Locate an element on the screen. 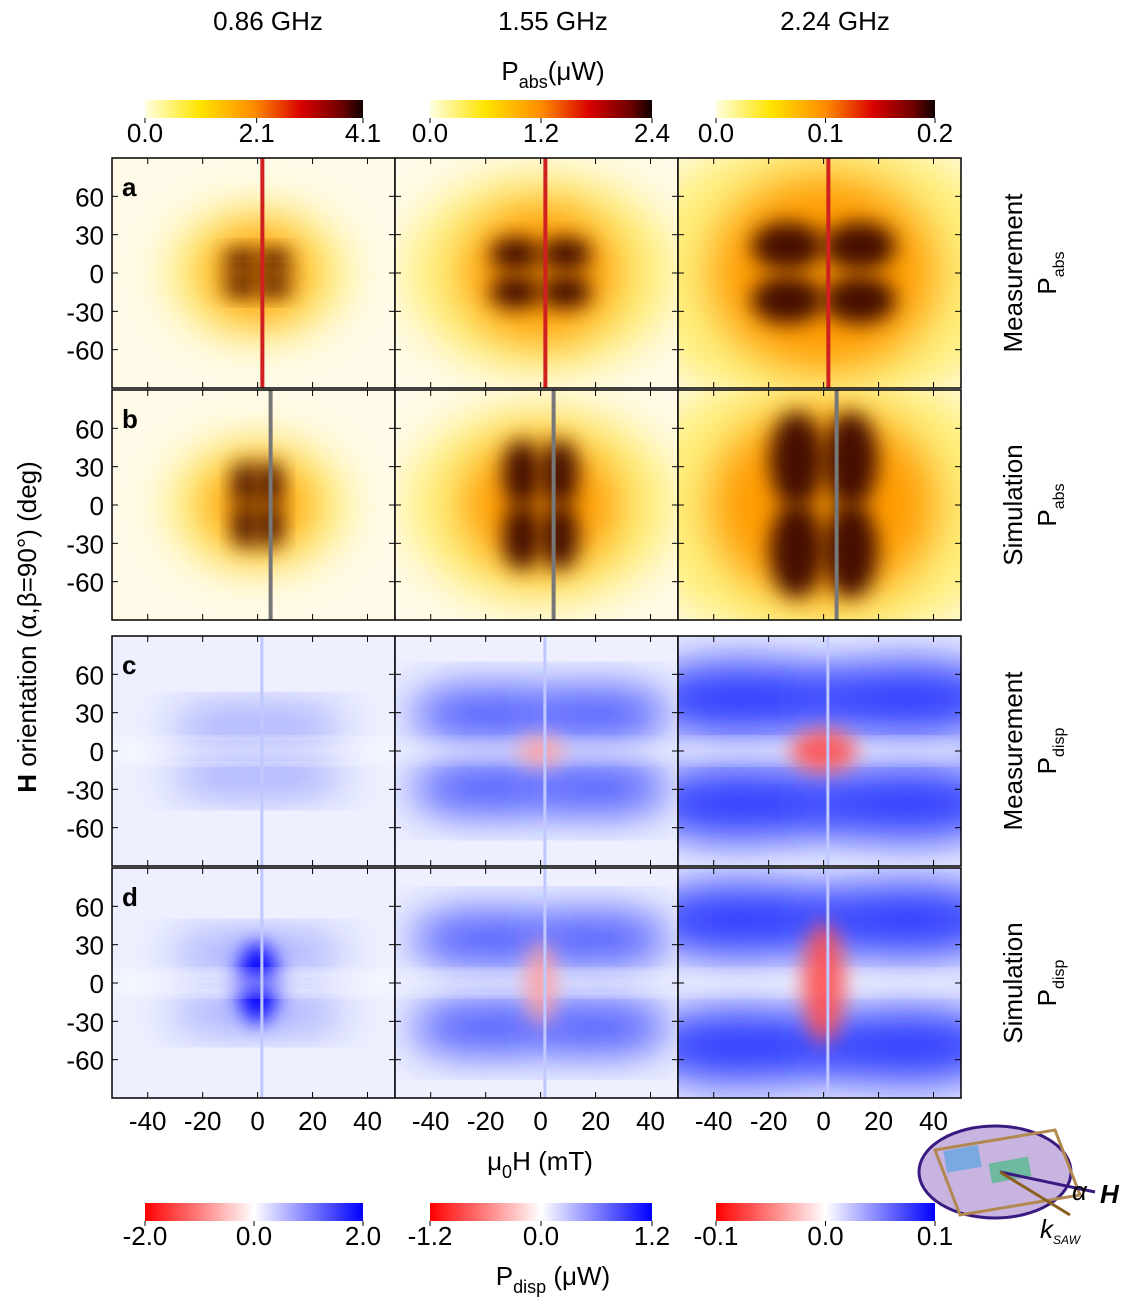 This screenshot has width=1122, height=1310. panel-label: a is located at coordinates (129, 187).